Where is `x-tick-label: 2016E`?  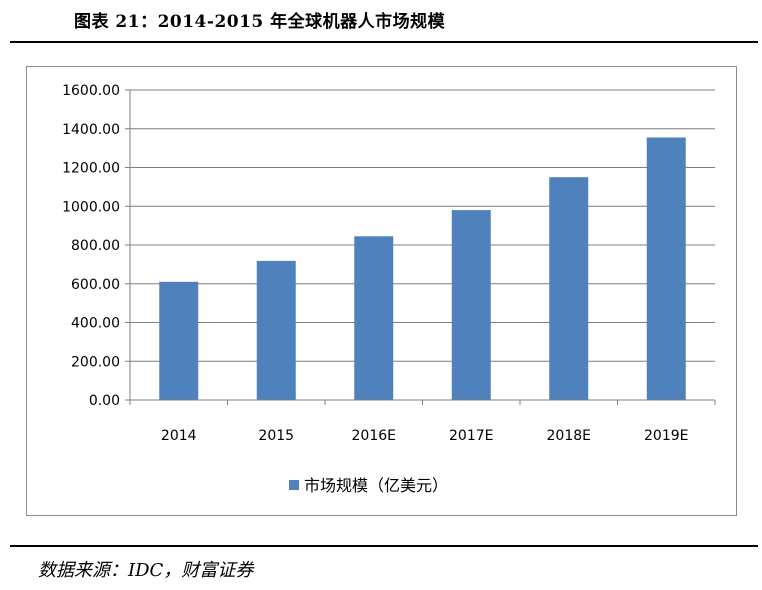
x-tick-label: 2016E is located at coordinates (374, 436).